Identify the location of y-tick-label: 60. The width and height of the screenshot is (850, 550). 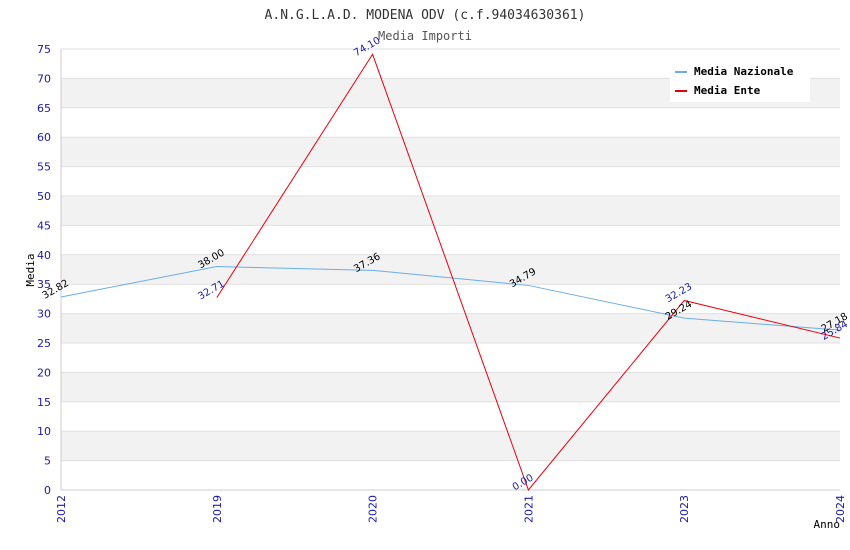
(44, 137).